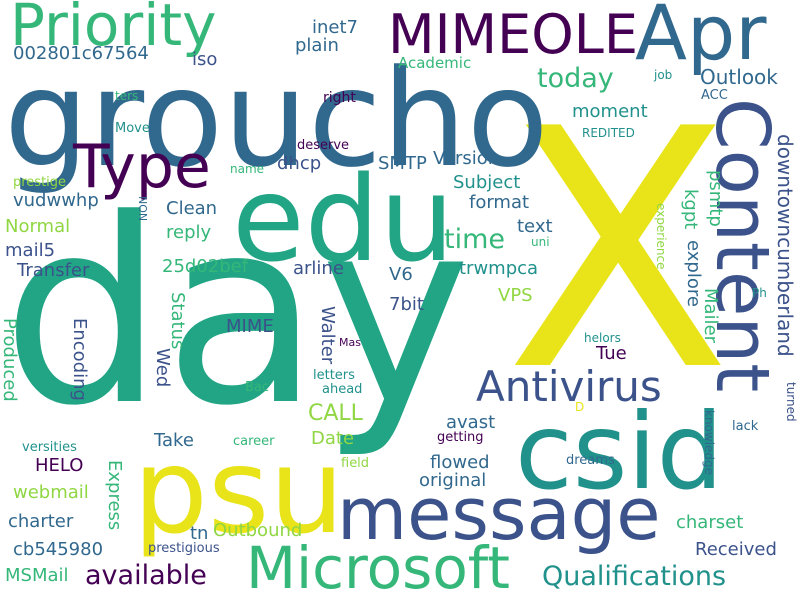 This screenshot has width=800, height=600. Describe the element at coordinates (40, 182) in the screenshot. I see `word-prestige: prestige` at that location.